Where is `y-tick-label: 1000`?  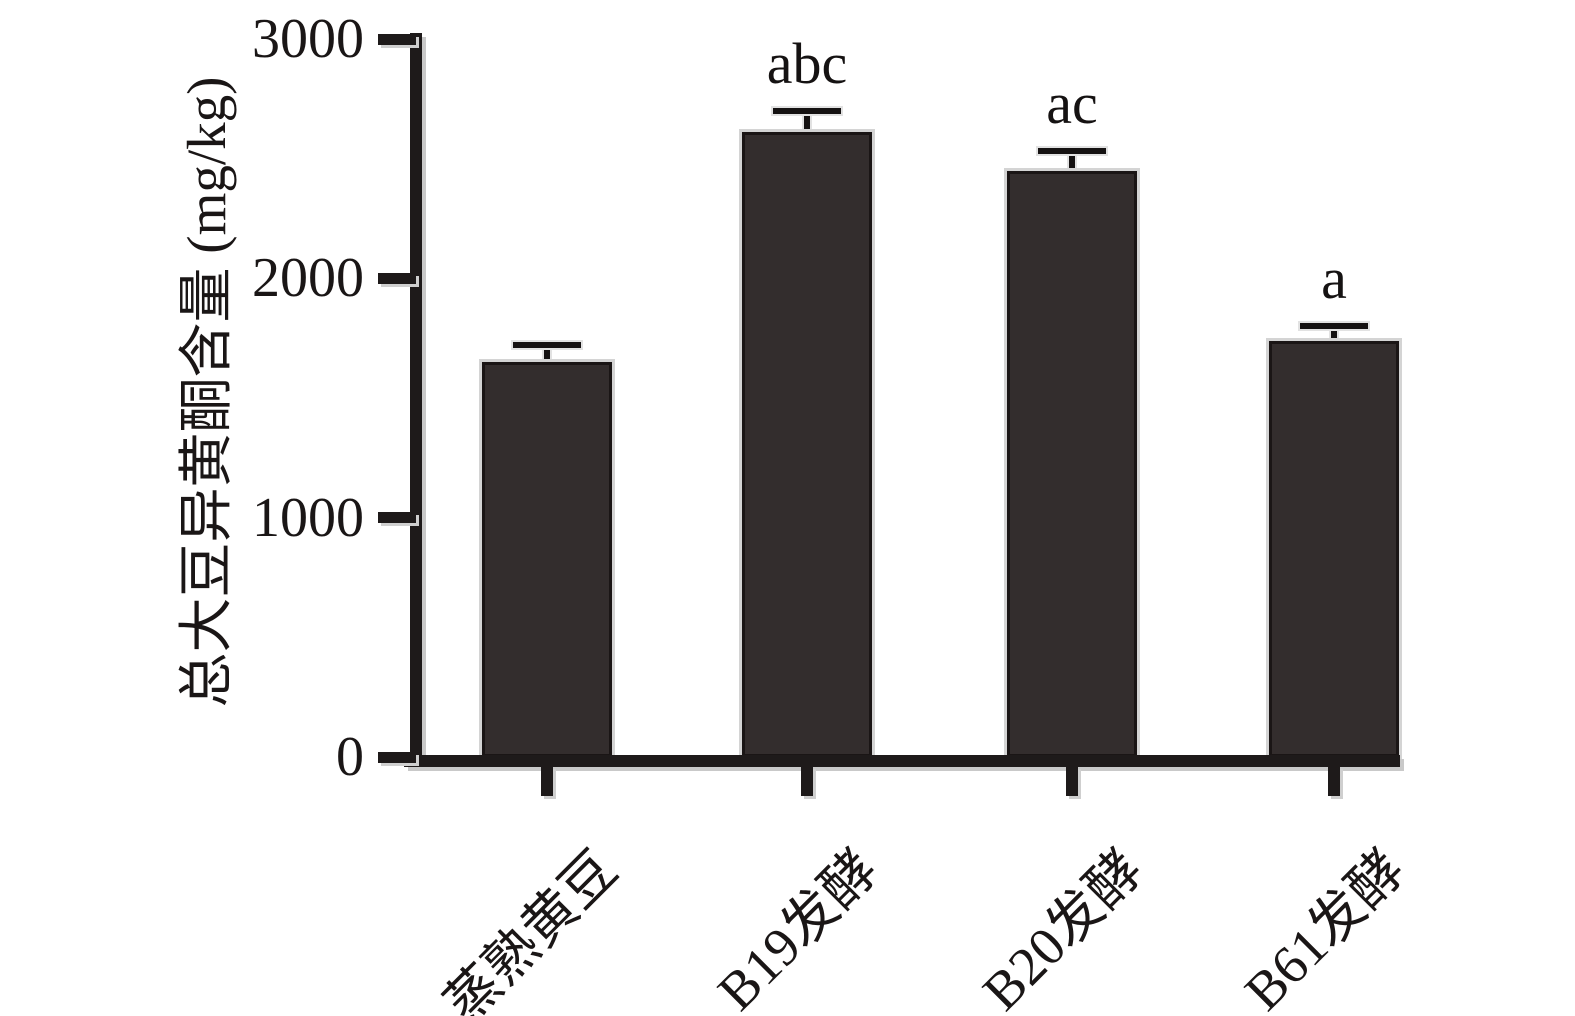 y-tick-label: 1000 is located at coordinates (308, 517).